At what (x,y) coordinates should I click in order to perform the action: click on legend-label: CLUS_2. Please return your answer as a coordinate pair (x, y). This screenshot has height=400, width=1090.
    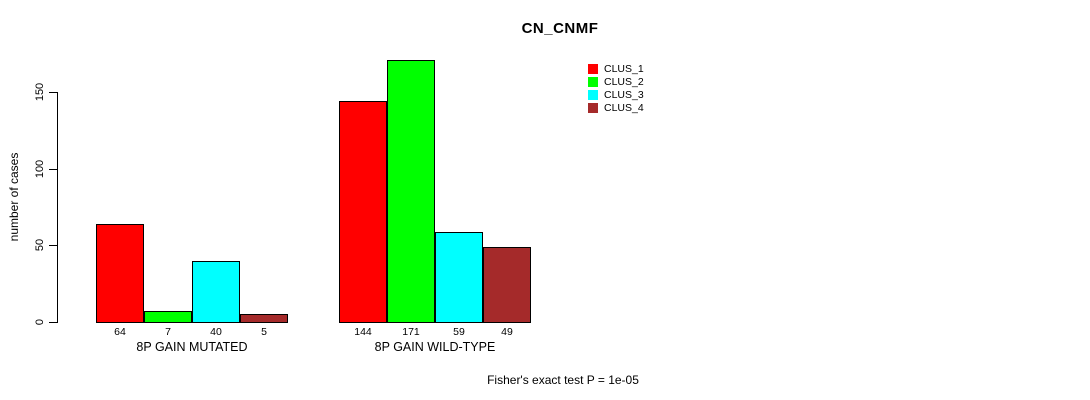
    Looking at the image, I should click on (624, 81).